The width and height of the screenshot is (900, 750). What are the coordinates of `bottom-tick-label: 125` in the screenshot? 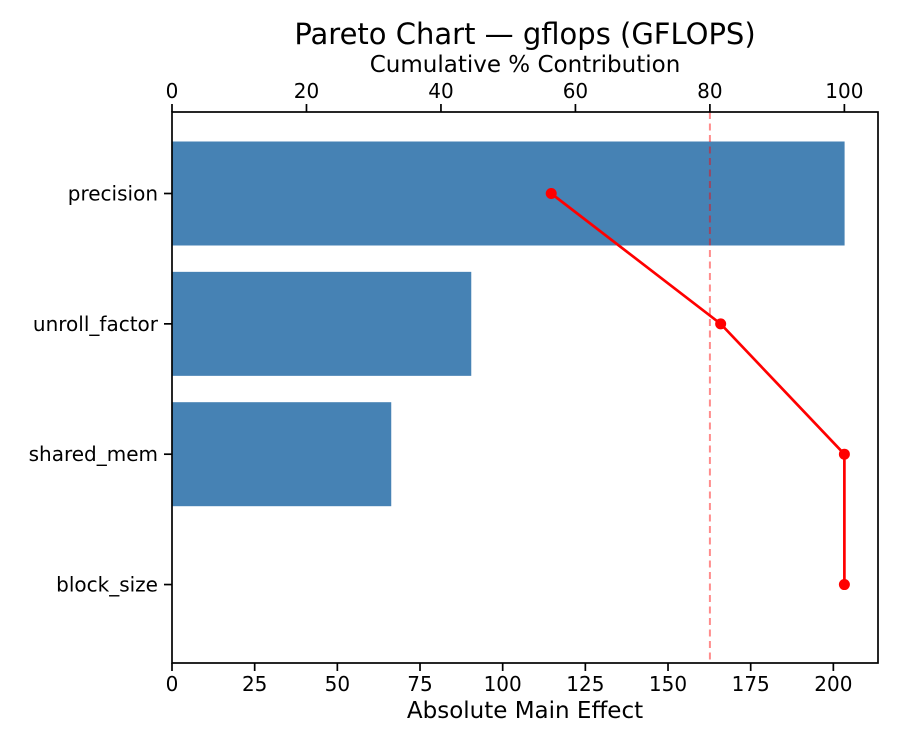 It's located at (585, 684).